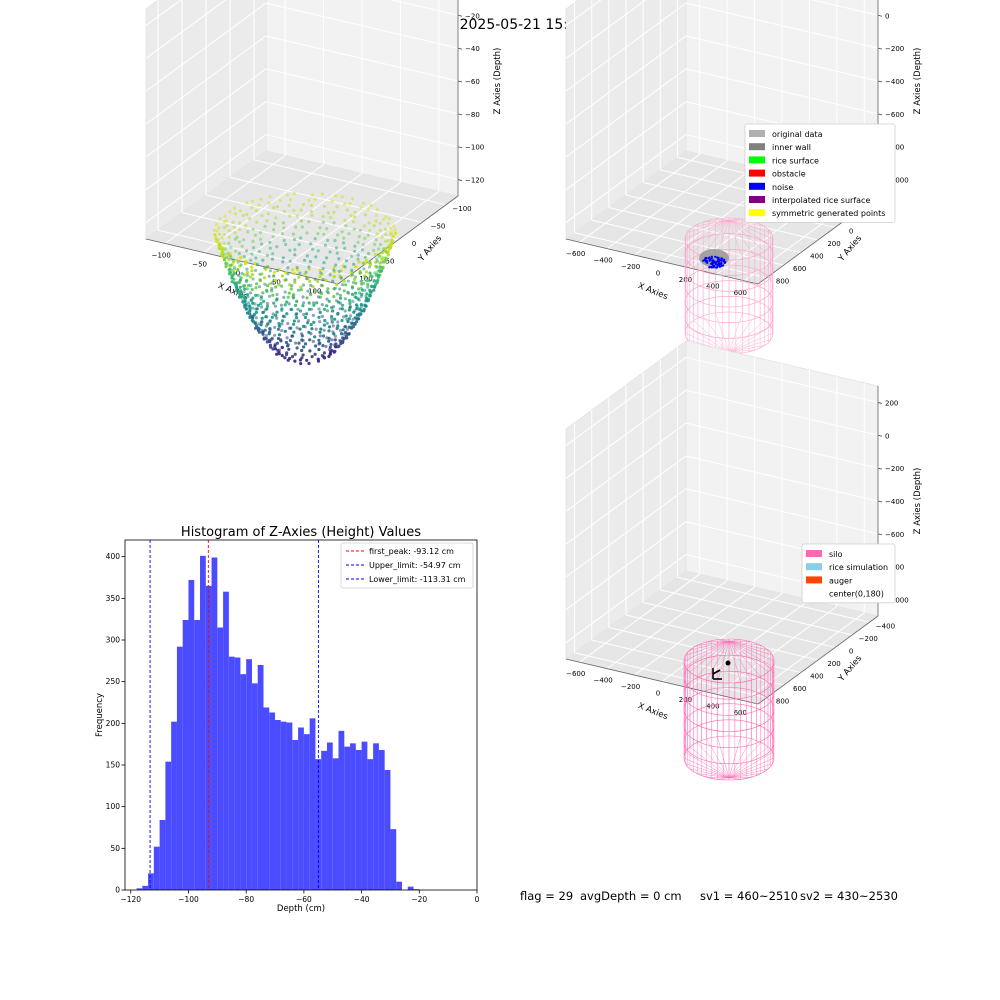 This screenshot has height=1000, width=1000. I want to click on auger-marker, so click(717, 674).